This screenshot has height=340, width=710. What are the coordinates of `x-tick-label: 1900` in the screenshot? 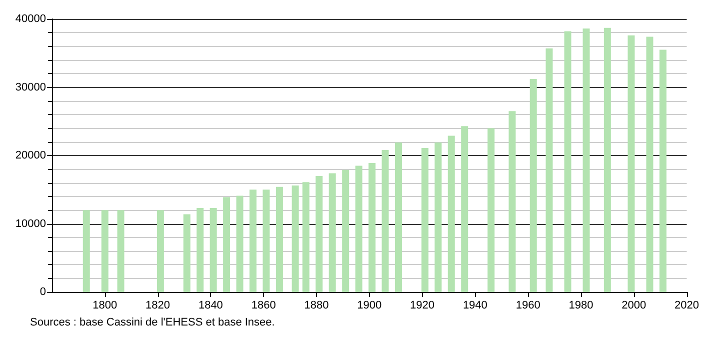 It's located at (369, 306).